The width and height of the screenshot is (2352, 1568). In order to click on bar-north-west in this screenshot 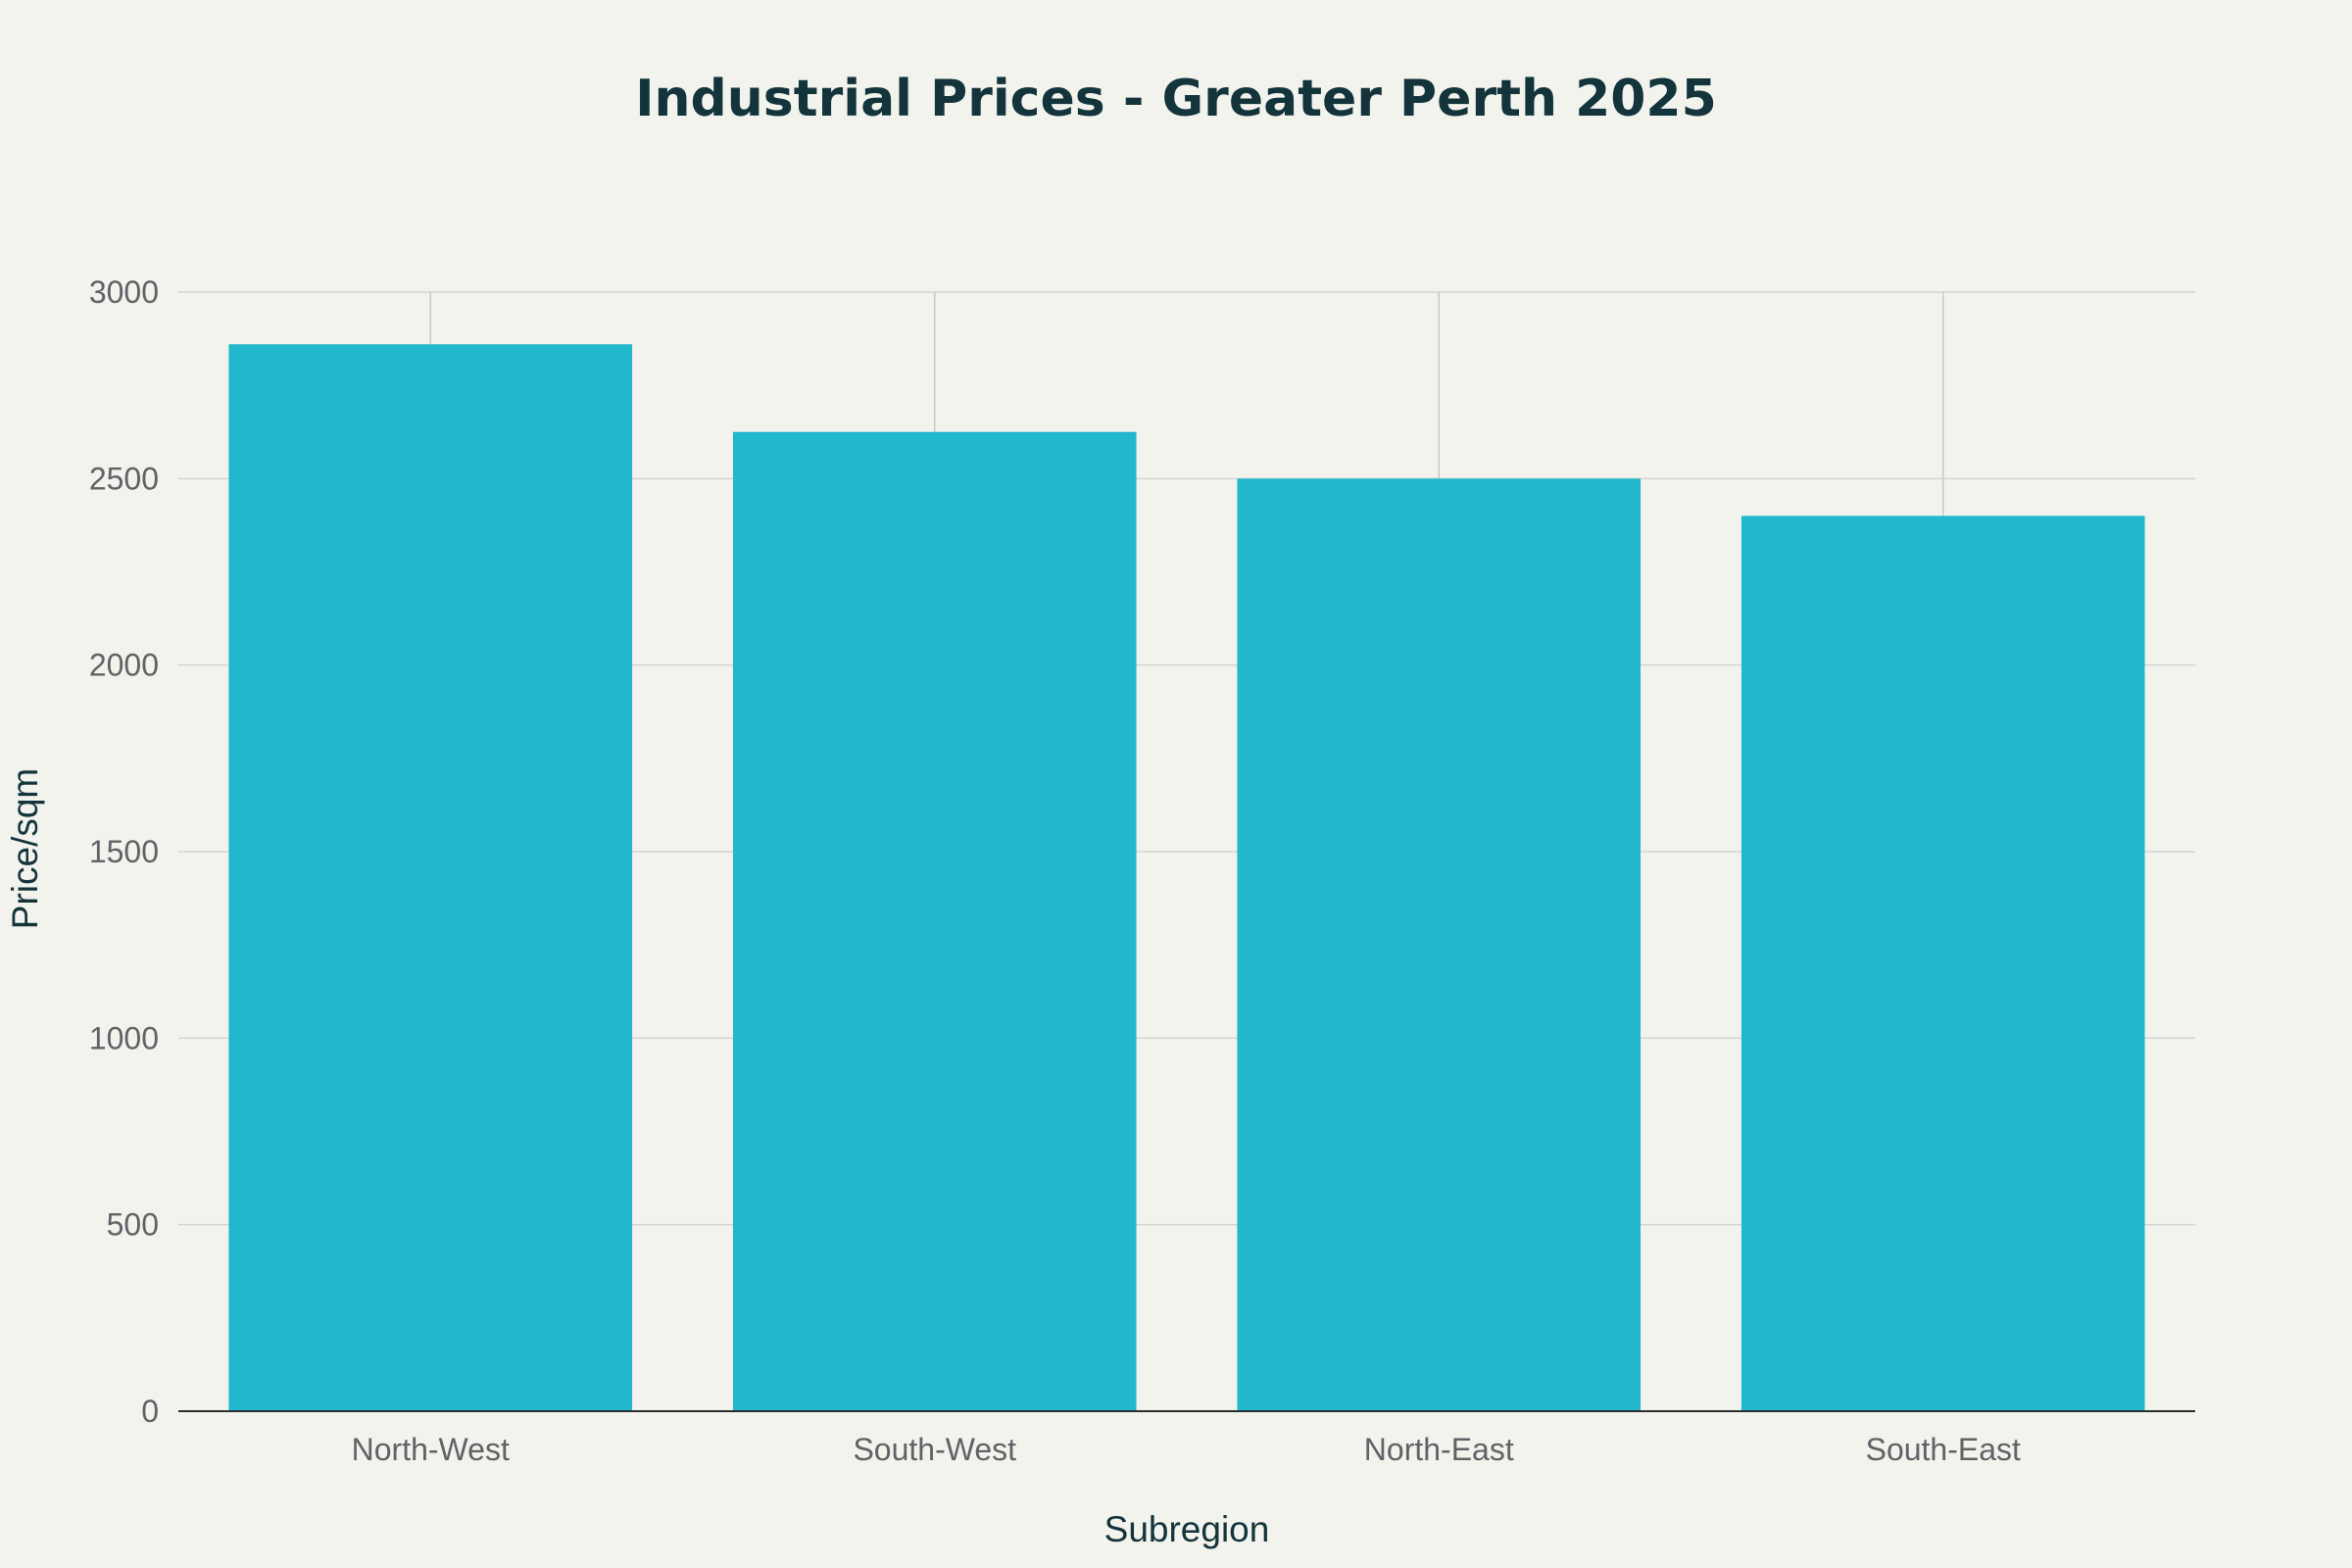, I will do `click(430, 877)`.